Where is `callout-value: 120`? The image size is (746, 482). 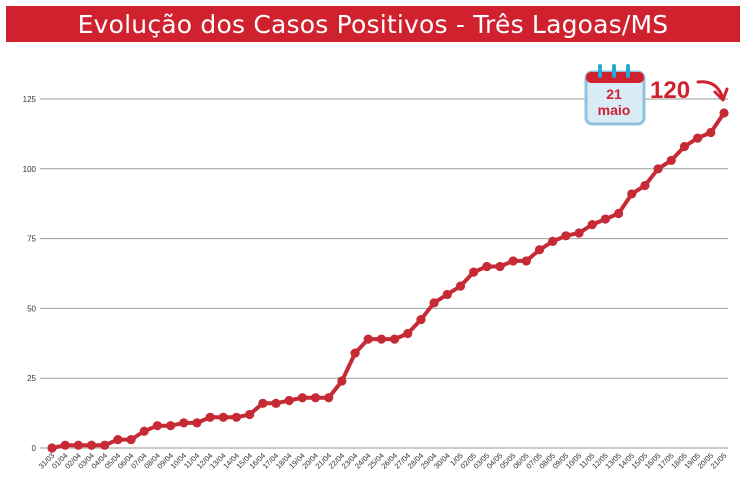 callout-value: 120 is located at coordinates (670, 90).